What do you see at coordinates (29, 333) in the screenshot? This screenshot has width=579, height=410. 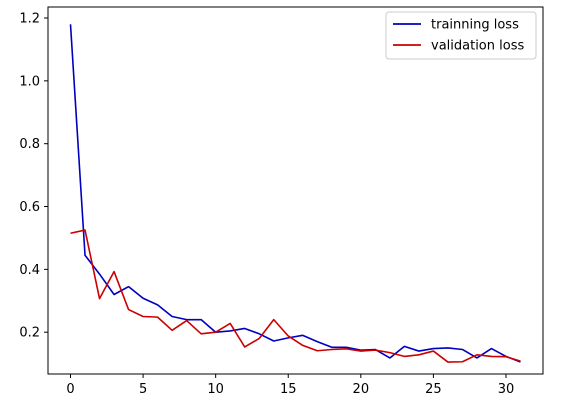 I see `y-tick-label: 0.2` at bounding box center [29, 333].